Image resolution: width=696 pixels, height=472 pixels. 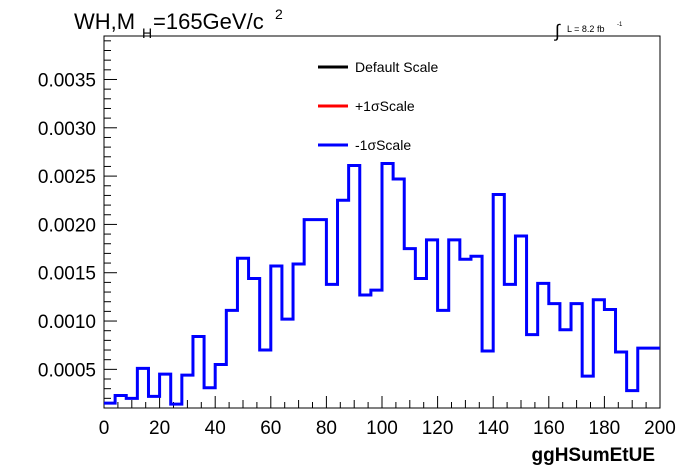 What do you see at coordinates (279, 14) in the screenshot?
I see `title-superscript: 2` at bounding box center [279, 14].